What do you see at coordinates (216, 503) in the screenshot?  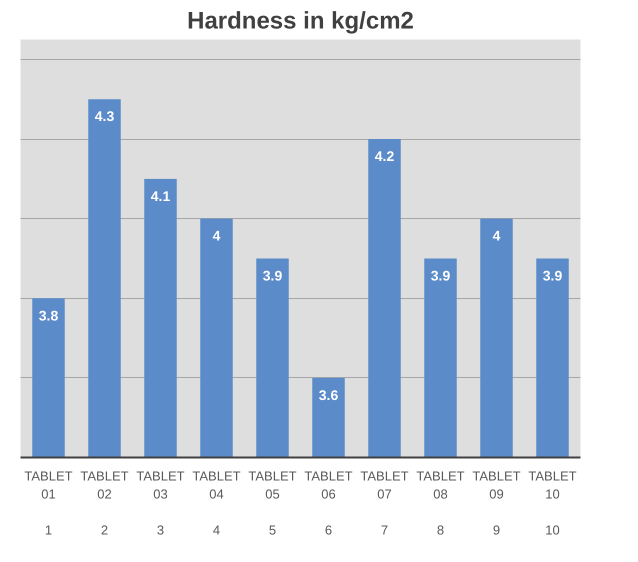 I see `category-label: TABLET 04 4` at bounding box center [216, 503].